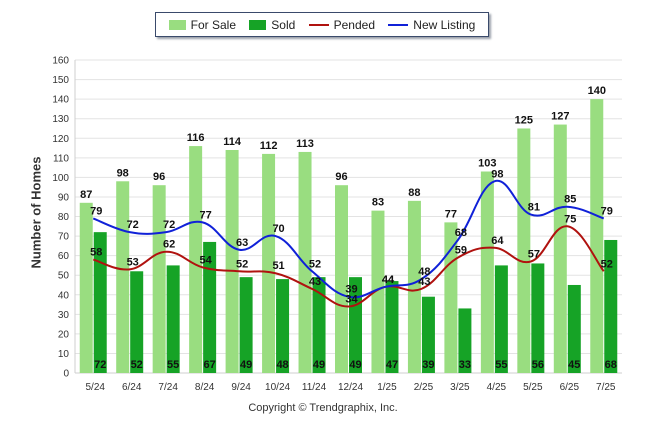 The width and height of the screenshot is (646, 434). What do you see at coordinates (64, 334) in the screenshot?
I see `y-tick-label: 20` at bounding box center [64, 334].